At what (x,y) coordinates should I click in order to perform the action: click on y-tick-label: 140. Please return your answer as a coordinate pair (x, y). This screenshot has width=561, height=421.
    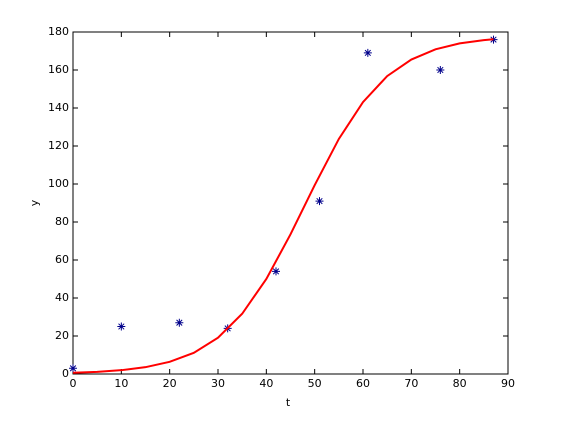
    Looking at the image, I should click on (58, 107).